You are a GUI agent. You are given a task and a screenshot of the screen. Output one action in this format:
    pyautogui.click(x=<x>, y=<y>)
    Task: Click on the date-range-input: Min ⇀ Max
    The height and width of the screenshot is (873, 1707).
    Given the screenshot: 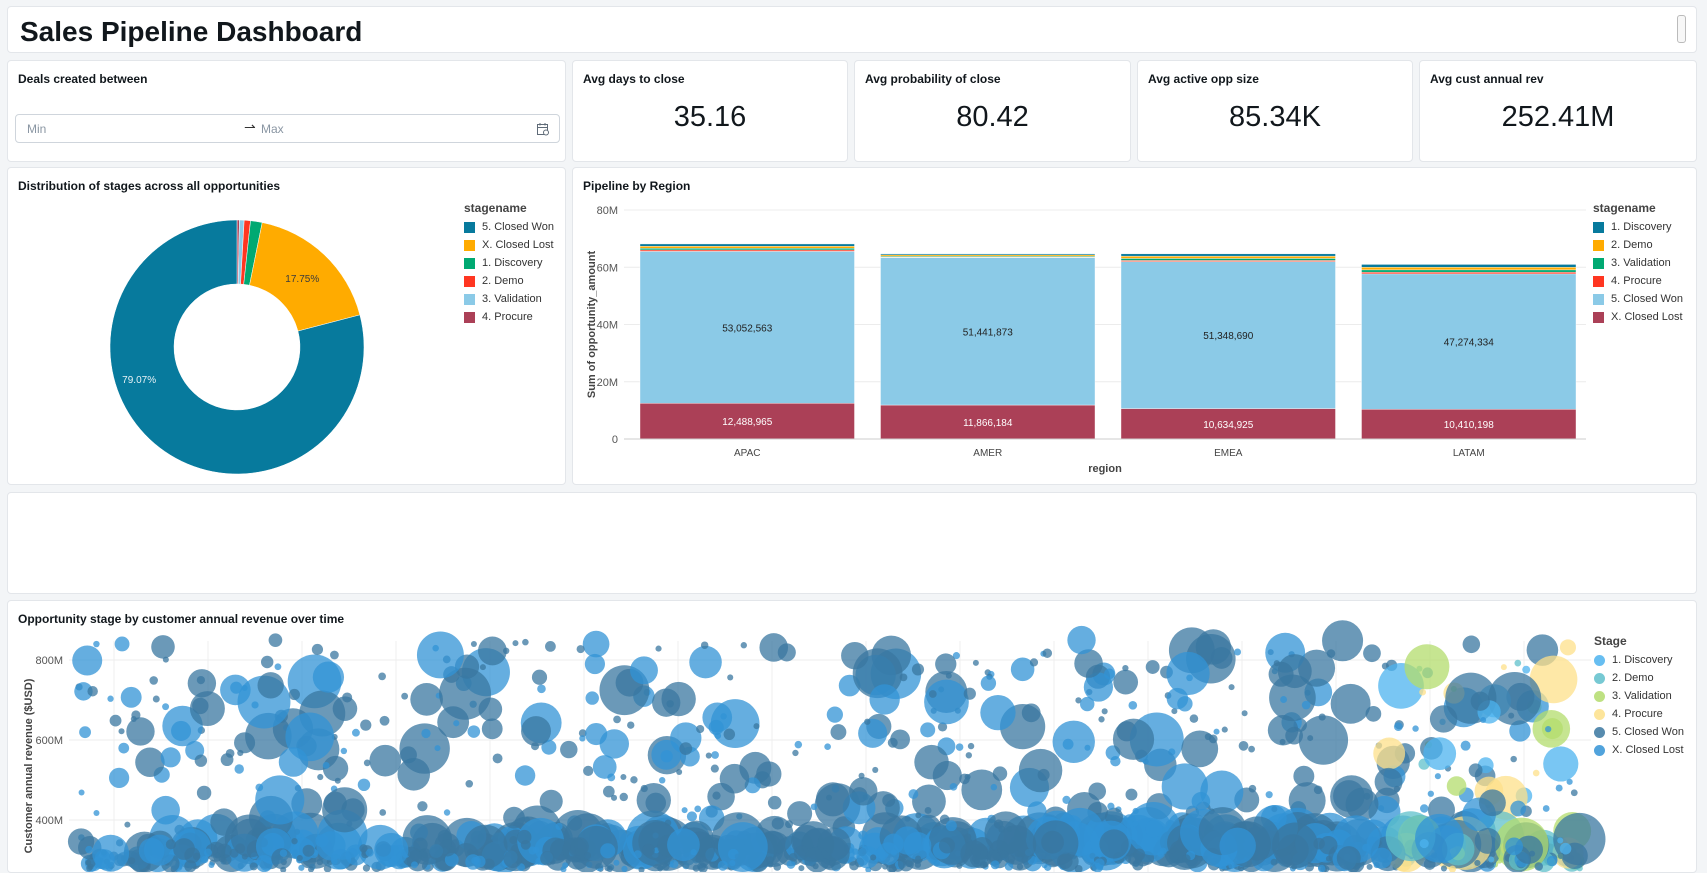 What is the action you would take?
    pyautogui.click(x=287, y=128)
    